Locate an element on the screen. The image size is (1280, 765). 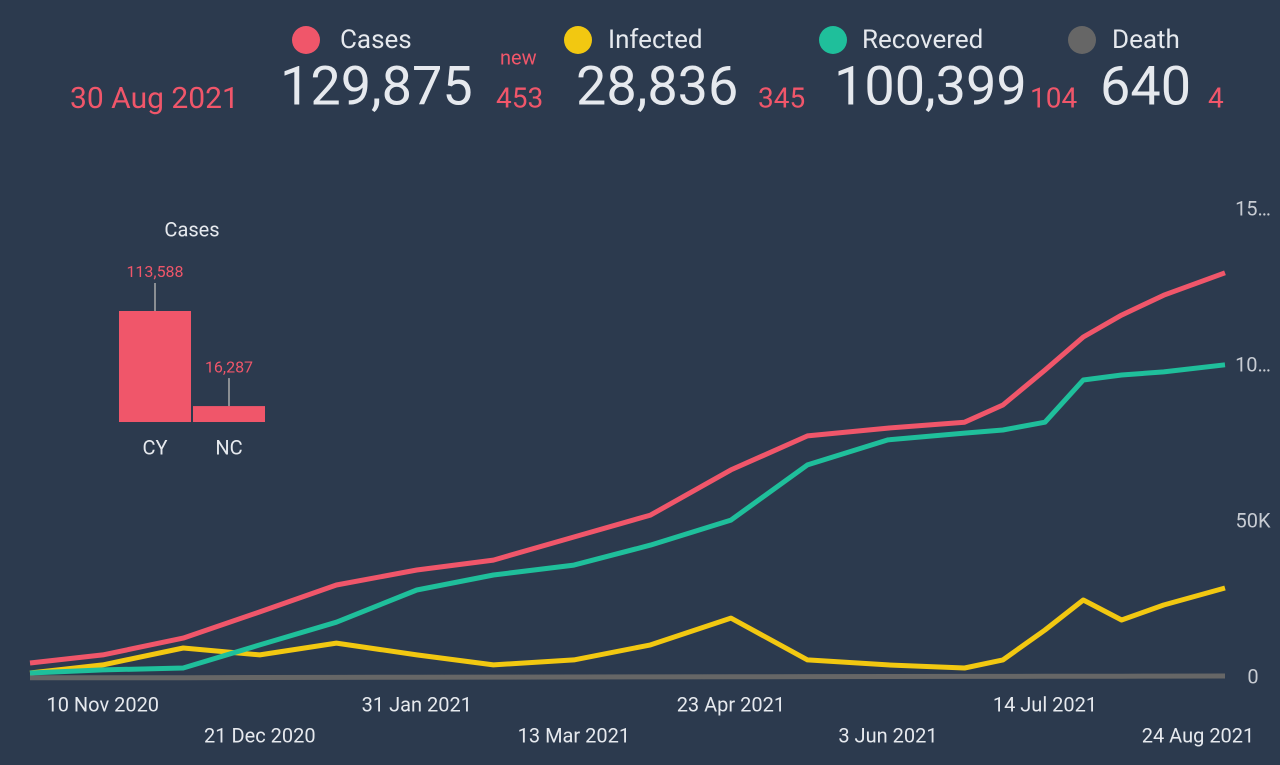
stat-new: 4 is located at coordinates (1216, 97).